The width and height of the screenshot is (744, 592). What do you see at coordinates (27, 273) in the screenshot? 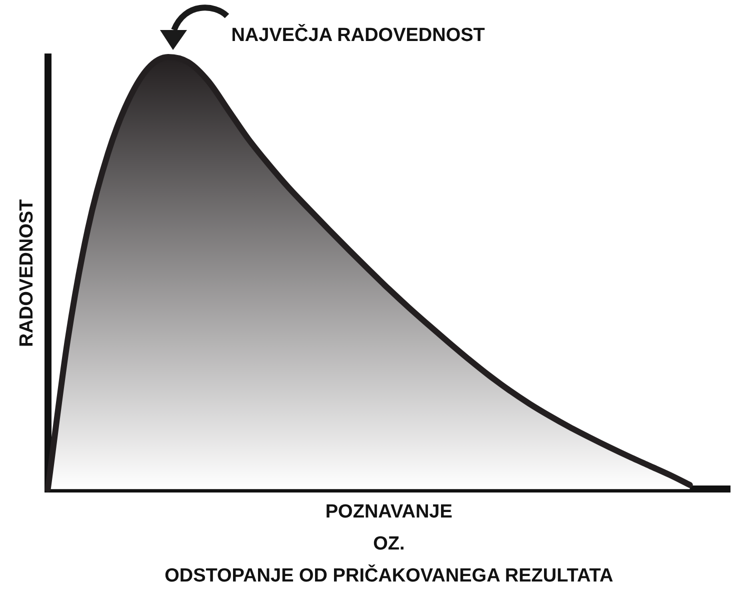
I see `y-axis-title: RADOVEDNOST` at bounding box center [27, 273].